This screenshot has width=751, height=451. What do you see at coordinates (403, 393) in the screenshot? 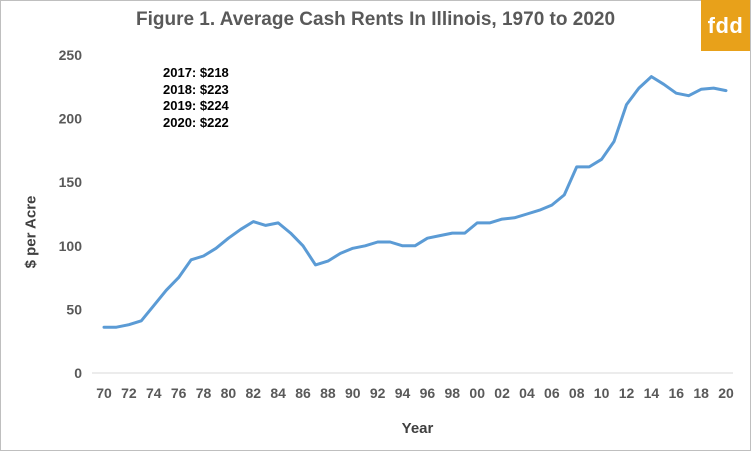
I see `x-tick-label: 94` at bounding box center [403, 393].